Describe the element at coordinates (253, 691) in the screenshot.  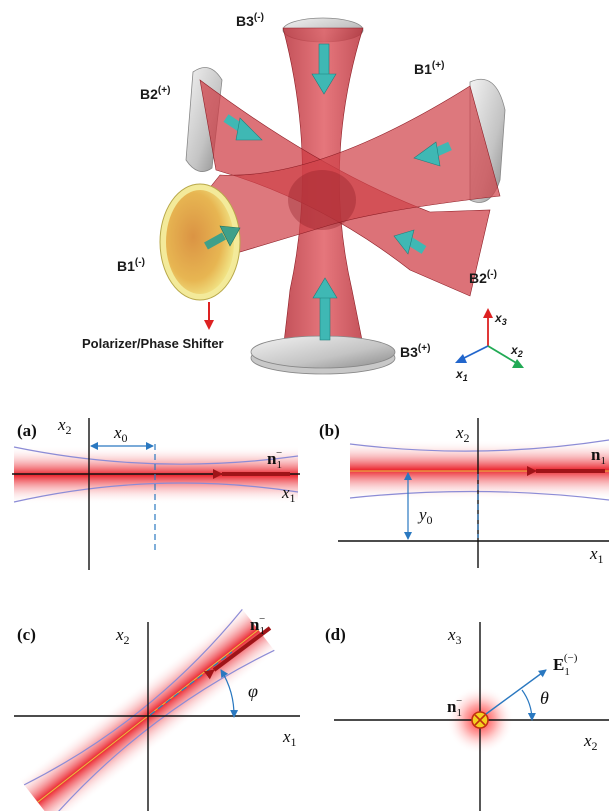
I see `panel-c-angle-label: φ` at that location.